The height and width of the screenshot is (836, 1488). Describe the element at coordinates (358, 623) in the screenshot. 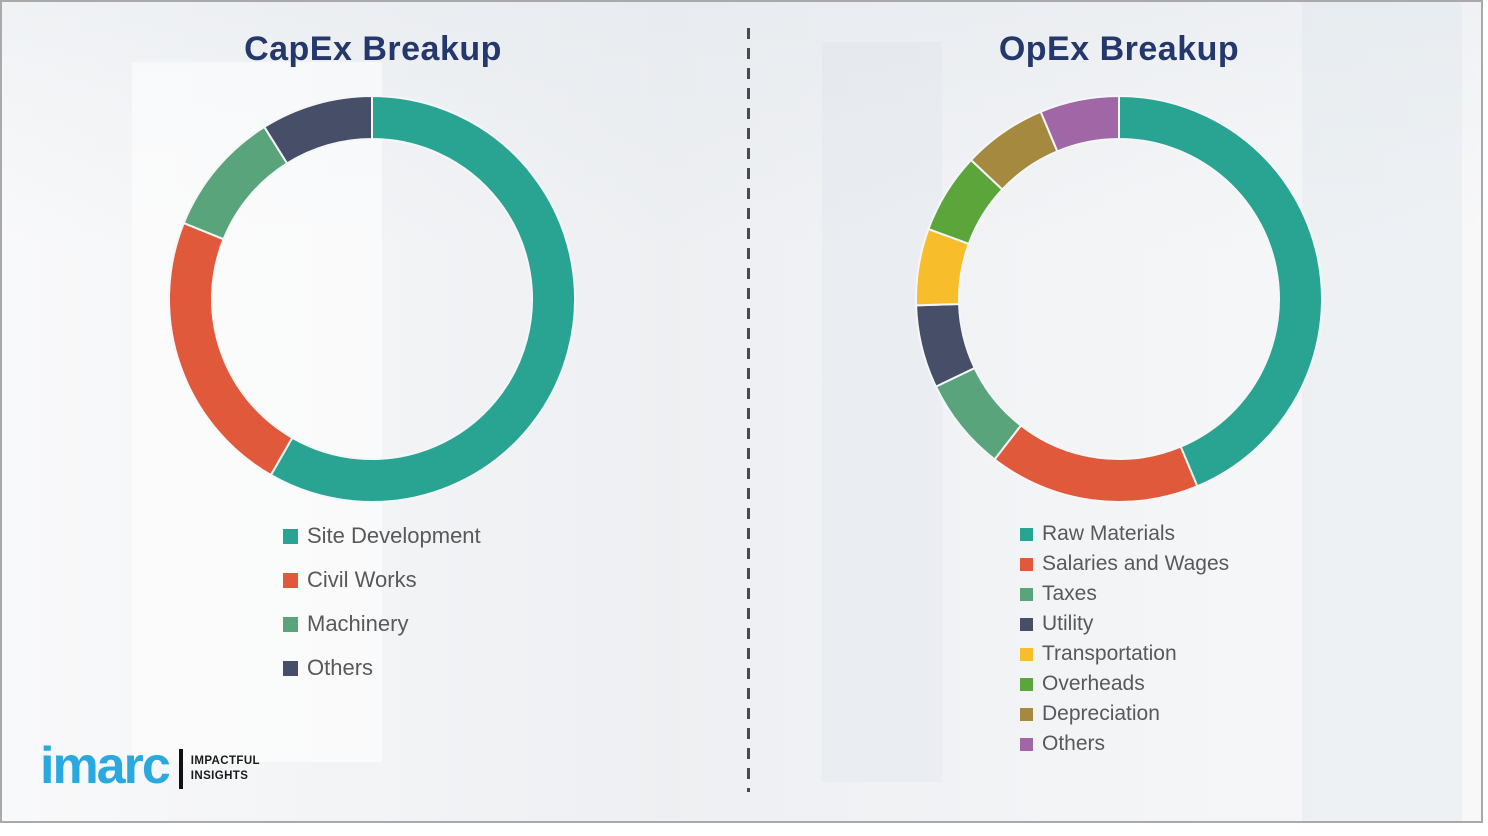

I see `legend-label: Machinery` at that location.